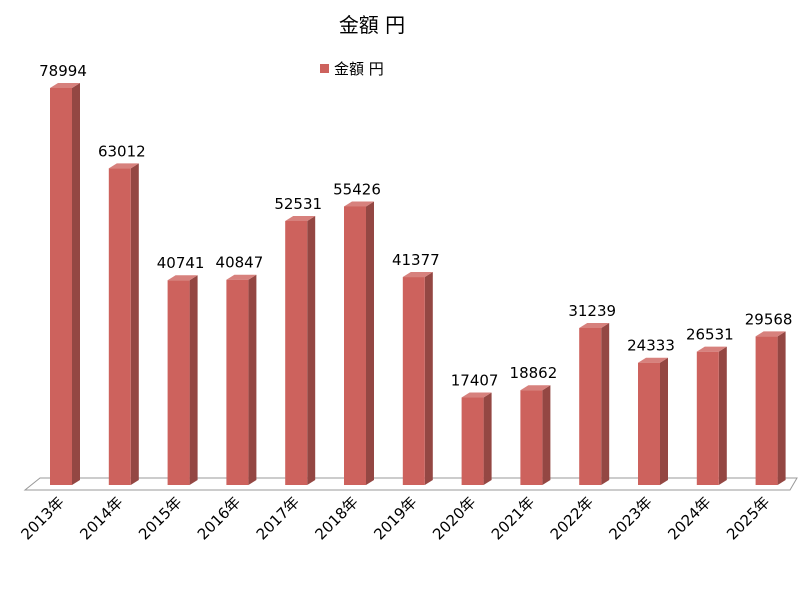 Image resolution: width=800 pixels, height=600 pixels. What do you see at coordinates (395, 518) in the screenshot?
I see `x-tick-label: 2019年` at bounding box center [395, 518].